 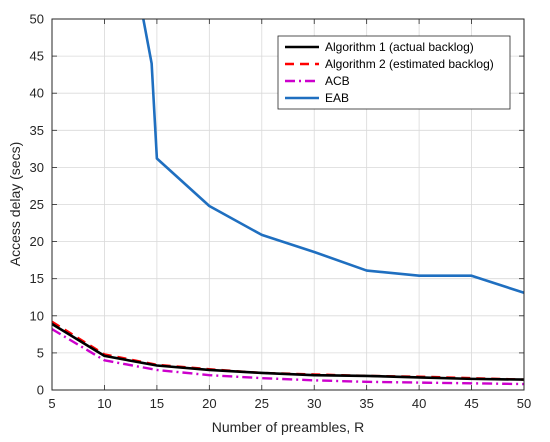 I want to click on legend-label: ACB, so click(x=337, y=81).